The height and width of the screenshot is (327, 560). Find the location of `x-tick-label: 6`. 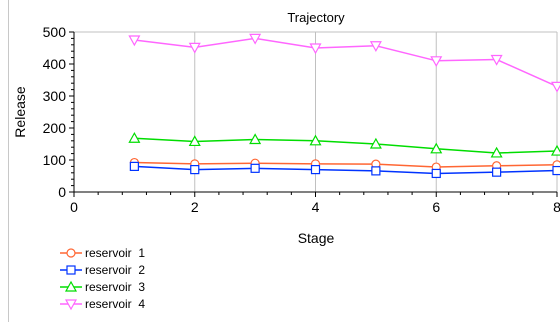

x-tick-label: 6 is located at coordinates (436, 207).